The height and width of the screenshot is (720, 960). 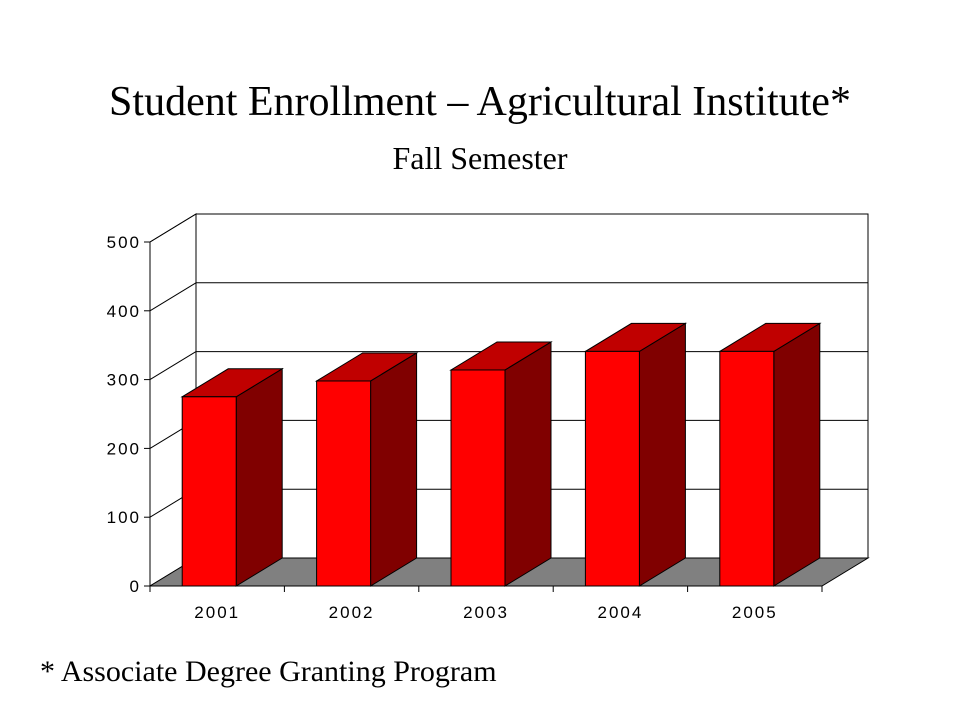 I want to click on chart-subtitle: Fall Semester, so click(x=480, y=158).